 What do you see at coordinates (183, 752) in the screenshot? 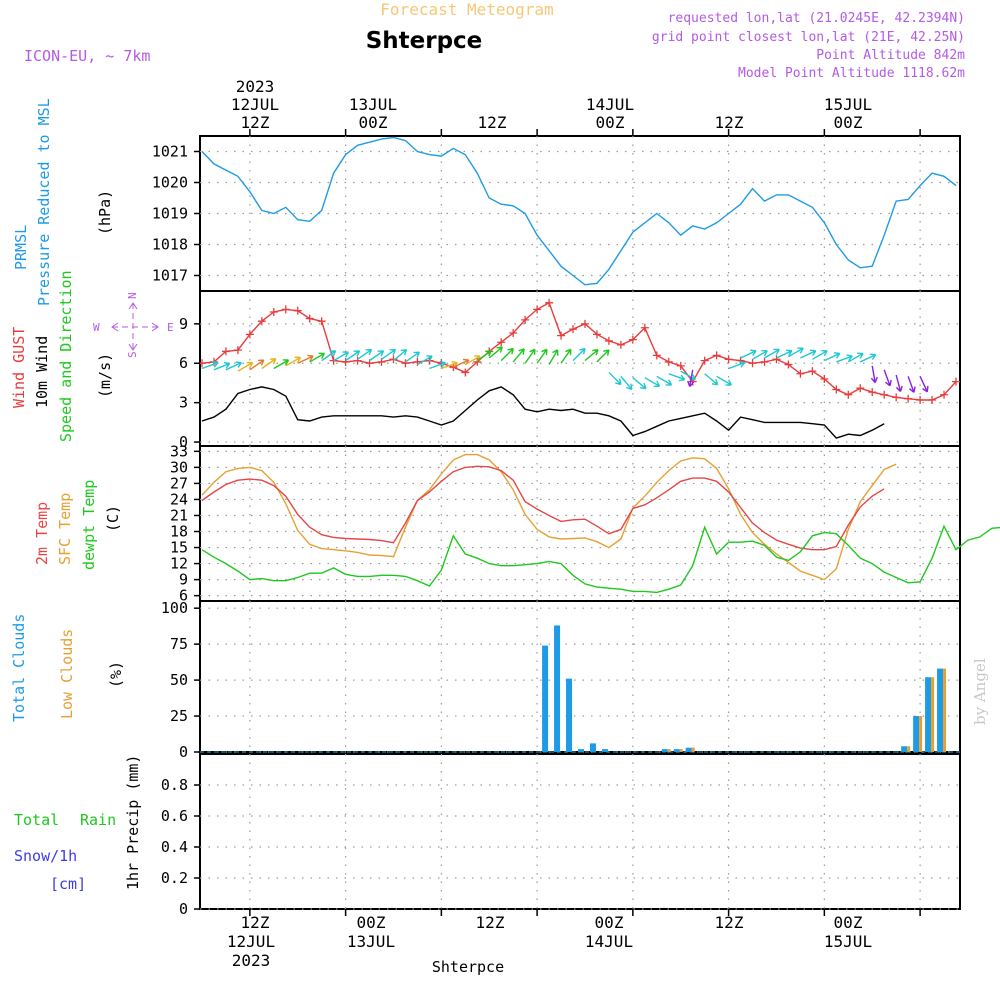
I see `y-tick-label: 0` at bounding box center [183, 752].